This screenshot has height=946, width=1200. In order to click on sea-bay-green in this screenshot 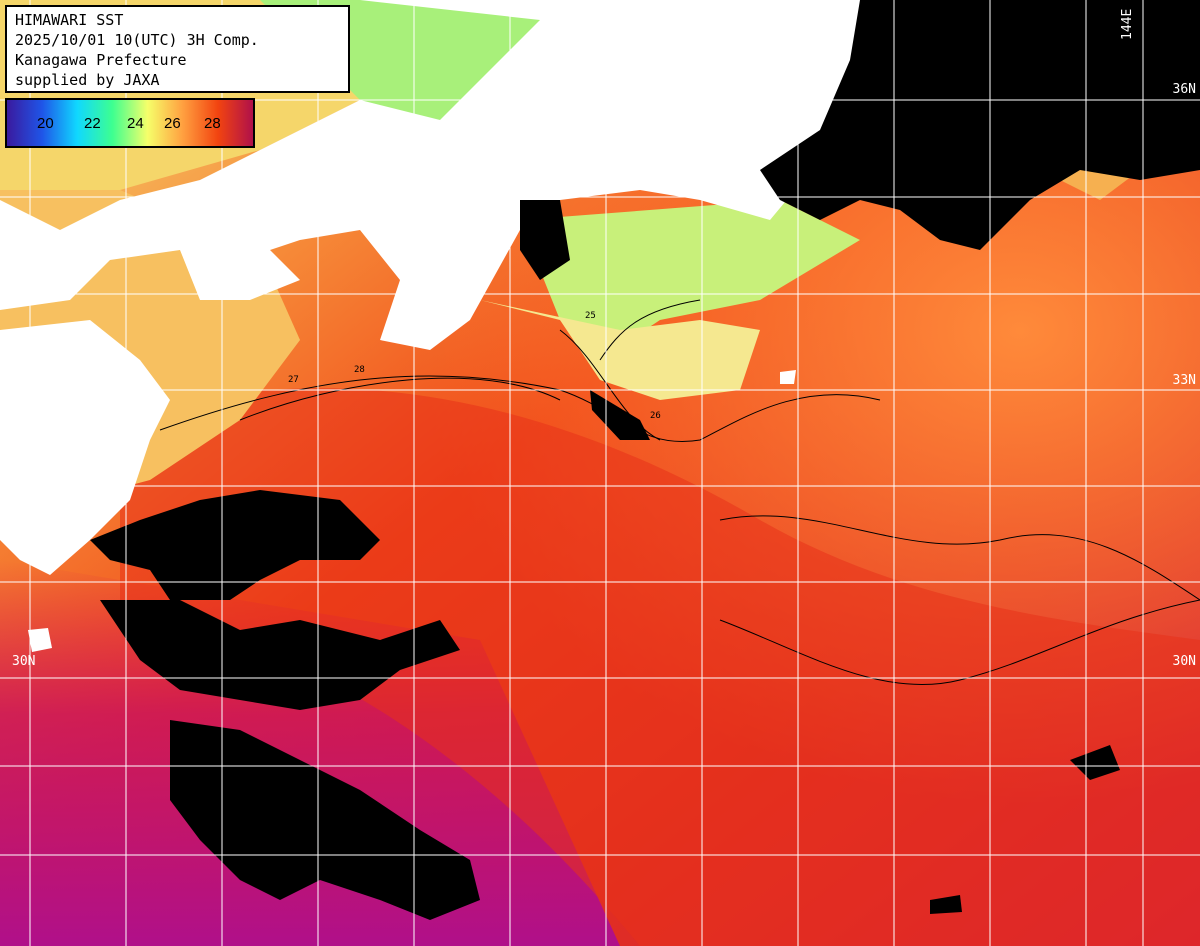, I will do `click(690, 280)`.